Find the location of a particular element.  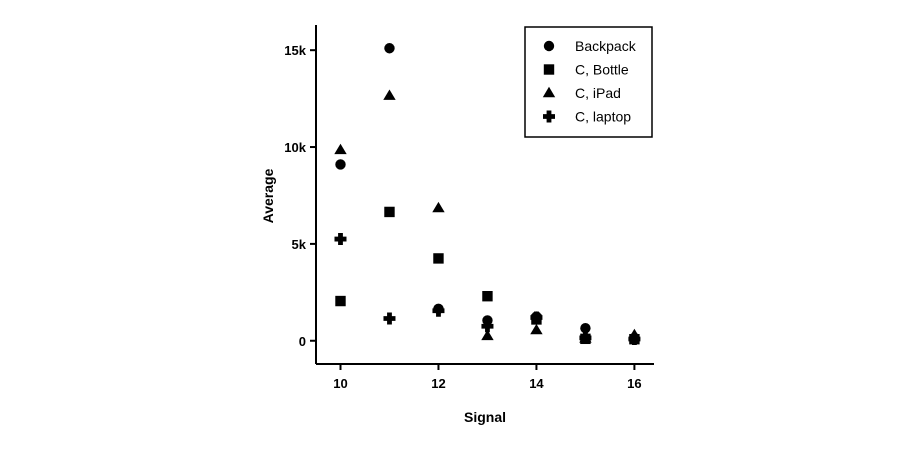

x-tick-label: 12 is located at coordinates (438, 383).